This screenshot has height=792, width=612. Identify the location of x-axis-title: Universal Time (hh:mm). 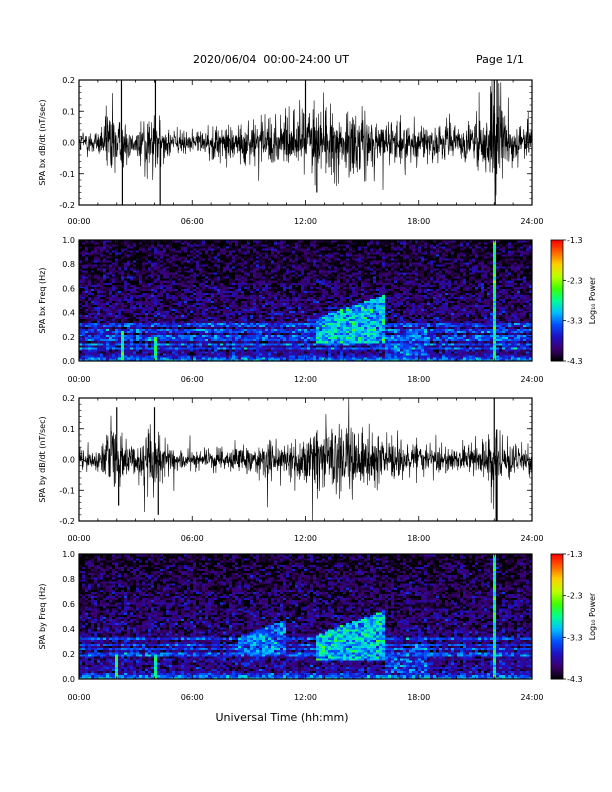
(282, 717).